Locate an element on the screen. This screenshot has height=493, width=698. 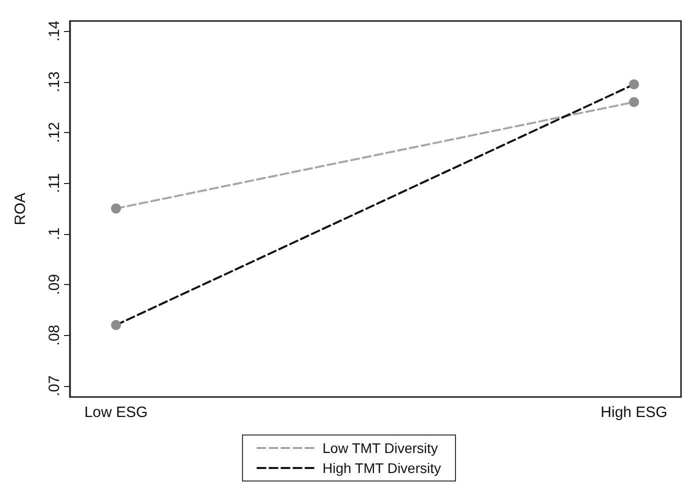
y-tick-label: .07 is located at coordinates (54, 385).